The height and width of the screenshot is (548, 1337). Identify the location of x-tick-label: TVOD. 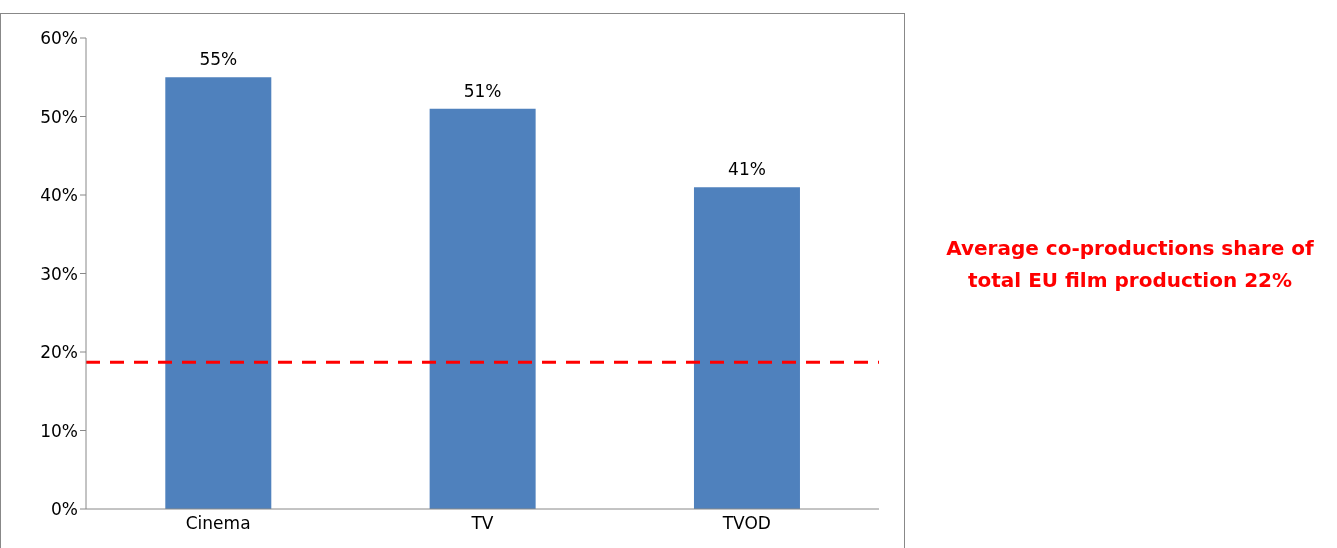
(746, 523).